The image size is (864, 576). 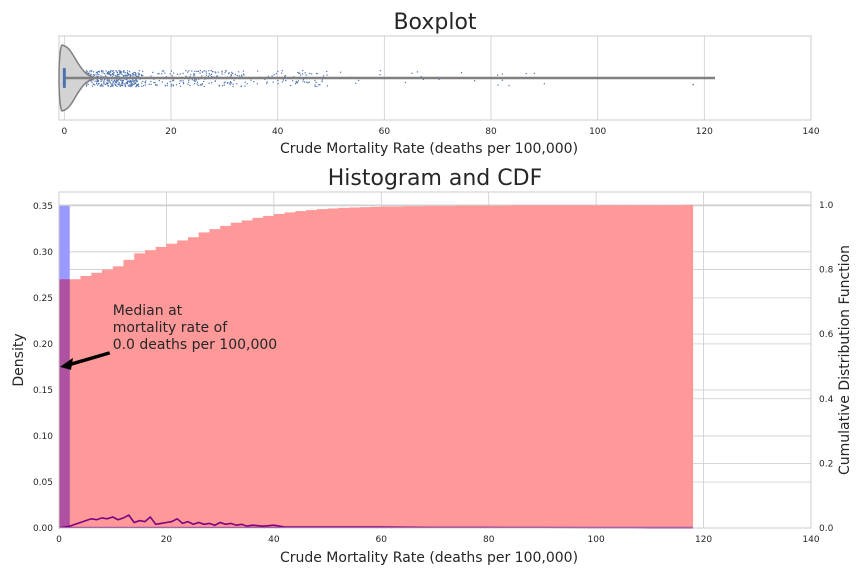 I want to click on histogram-x-tick-label: 40, so click(x=274, y=540).